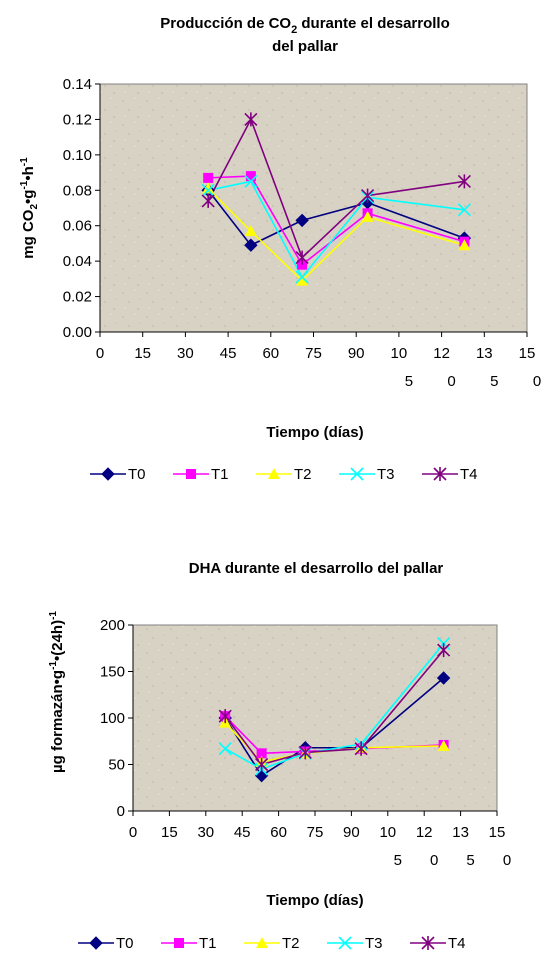 This screenshot has height=959, width=555. Describe the element at coordinates (387, 832) in the screenshot. I see `chart2-x-tick-label: 10` at that location.